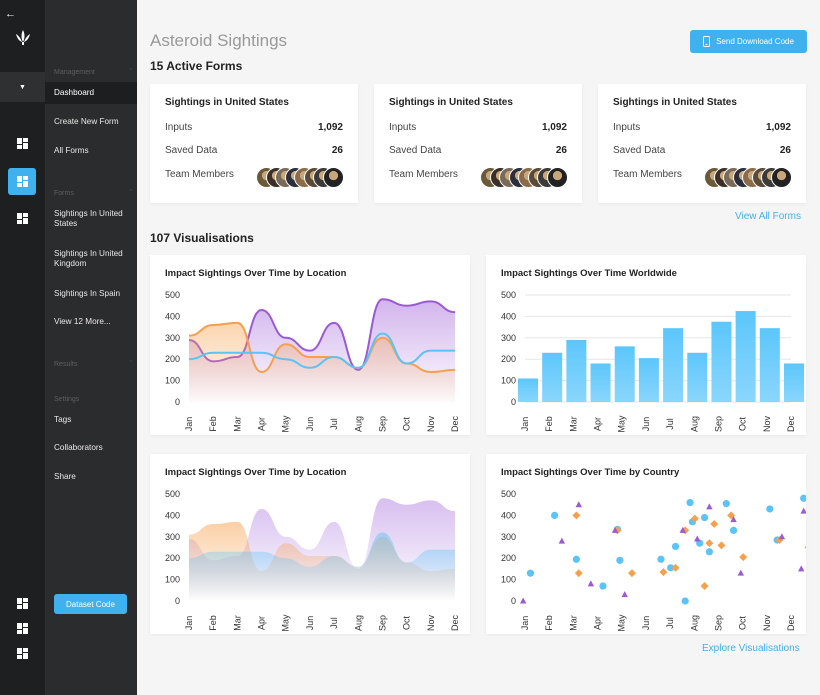 This screenshot has height=695, width=820. I want to click on sidebar-item-all-forms: All Forms, so click(71, 150).